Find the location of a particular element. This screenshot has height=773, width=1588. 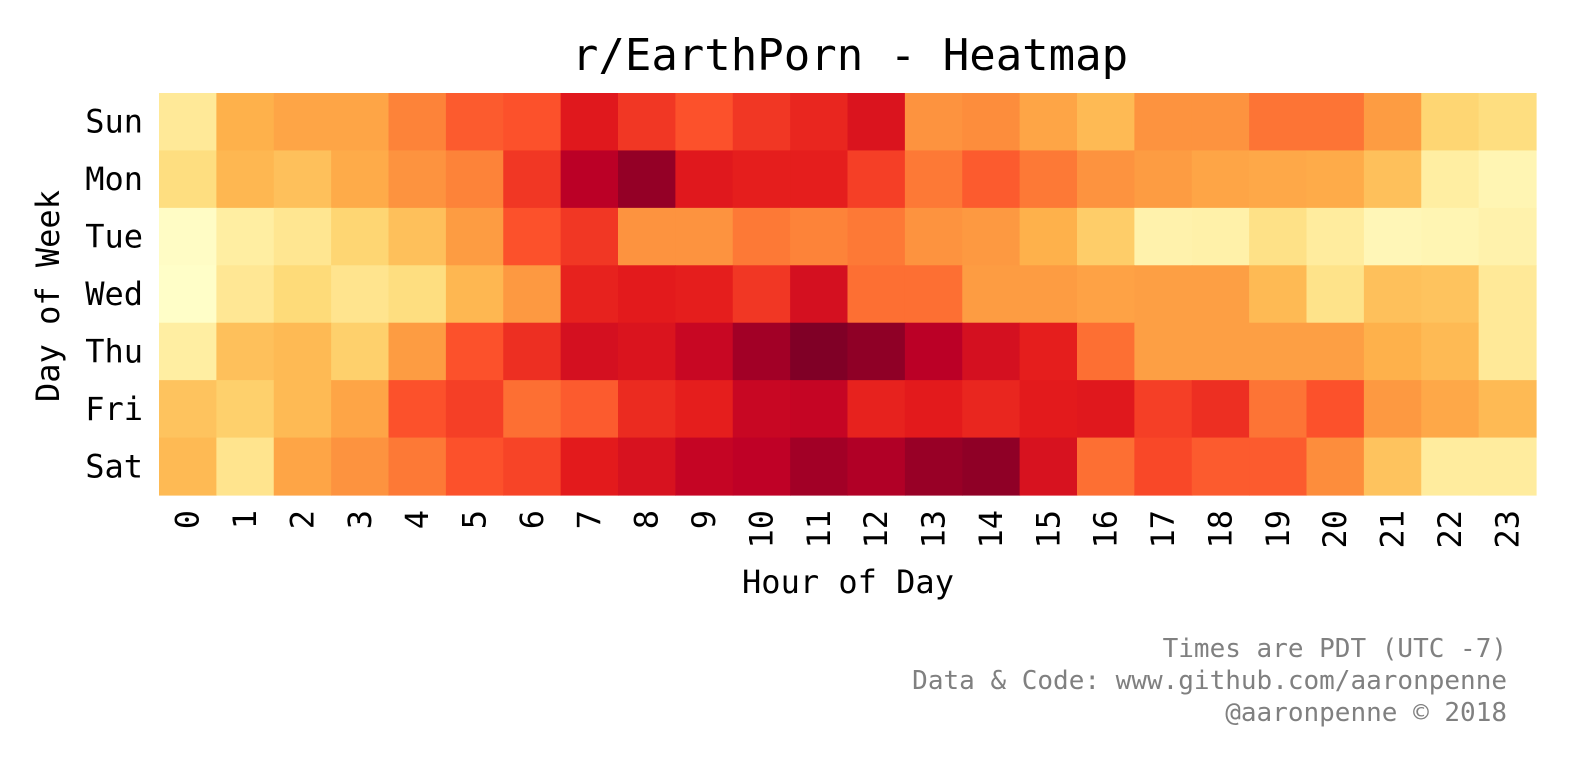

chart-title: r/EarthPorn - Heatmap is located at coordinates (850, 55).